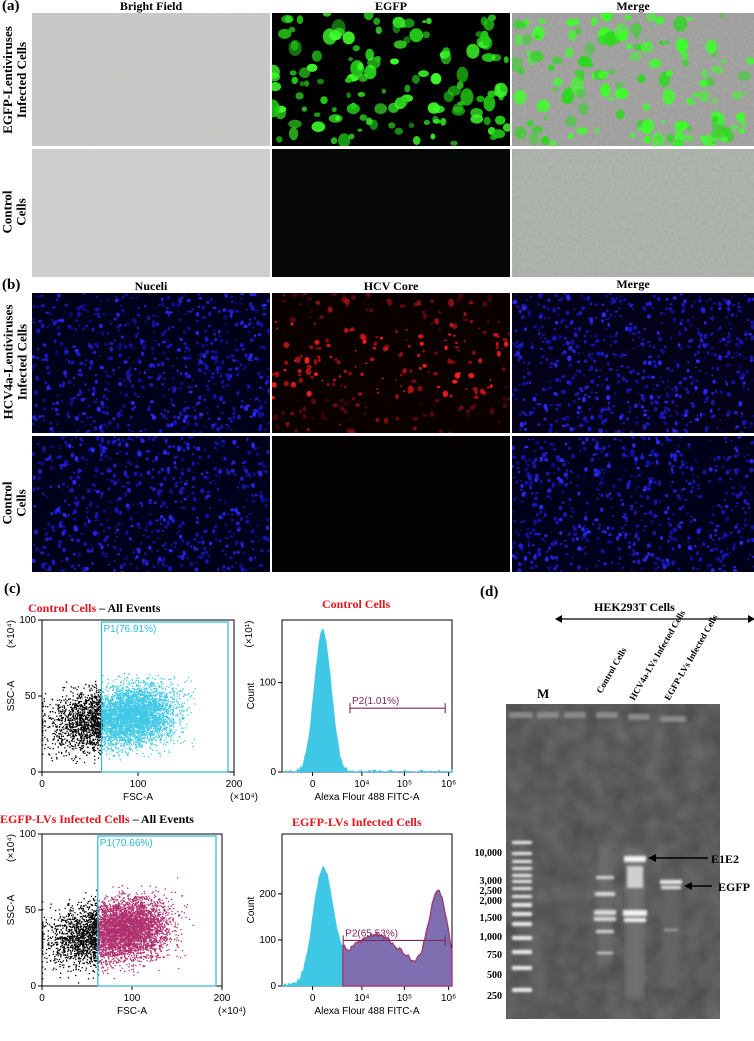  I want to click on hek-header: HEK293T Cells, so click(634, 607).